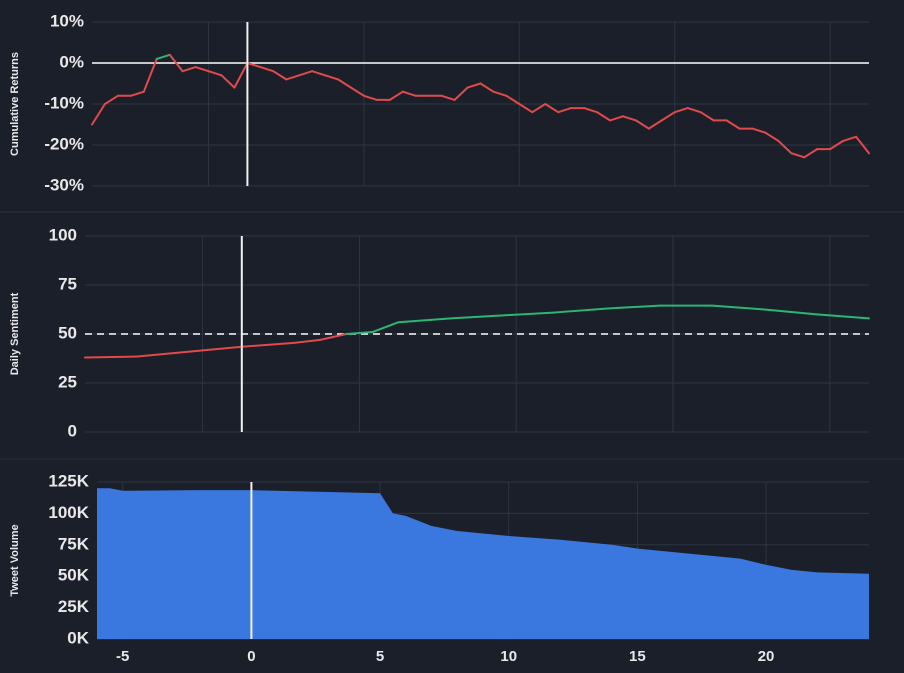 The height and width of the screenshot is (673, 904). What do you see at coordinates (63, 234) in the screenshot?
I see `y-tick-label: 100` at bounding box center [63, 234].